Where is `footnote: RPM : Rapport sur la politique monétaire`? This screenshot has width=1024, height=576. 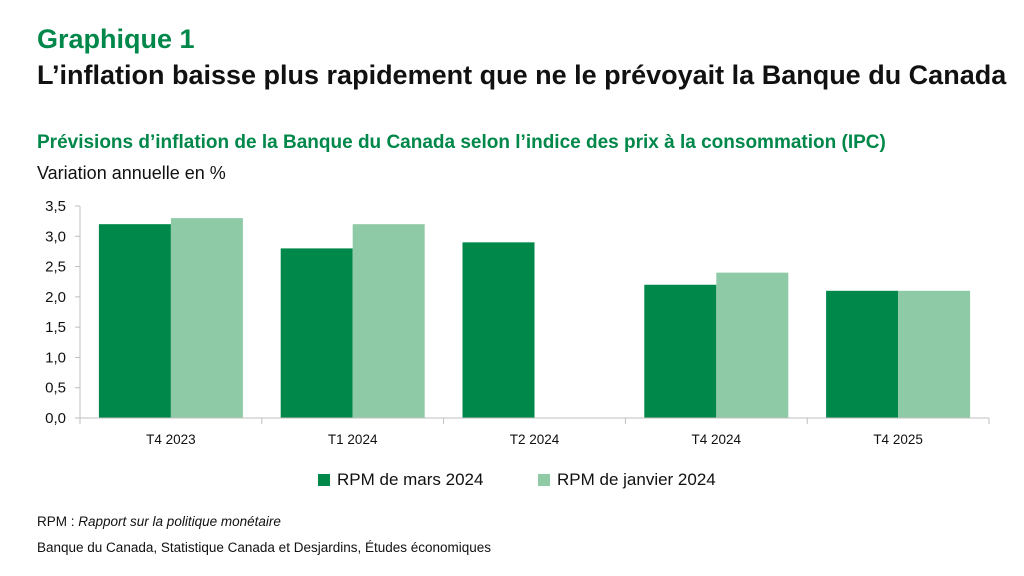
footnote: RPM : Rapport sur la politique monétaire is located at coordinates (159, 521).